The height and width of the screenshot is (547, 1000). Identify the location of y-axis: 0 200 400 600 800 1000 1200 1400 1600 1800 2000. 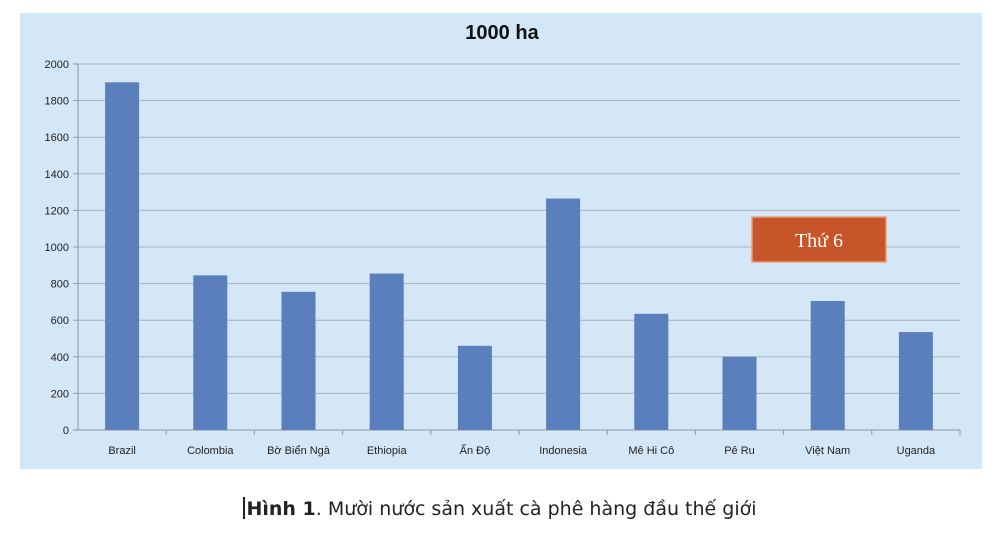
(62, 248).